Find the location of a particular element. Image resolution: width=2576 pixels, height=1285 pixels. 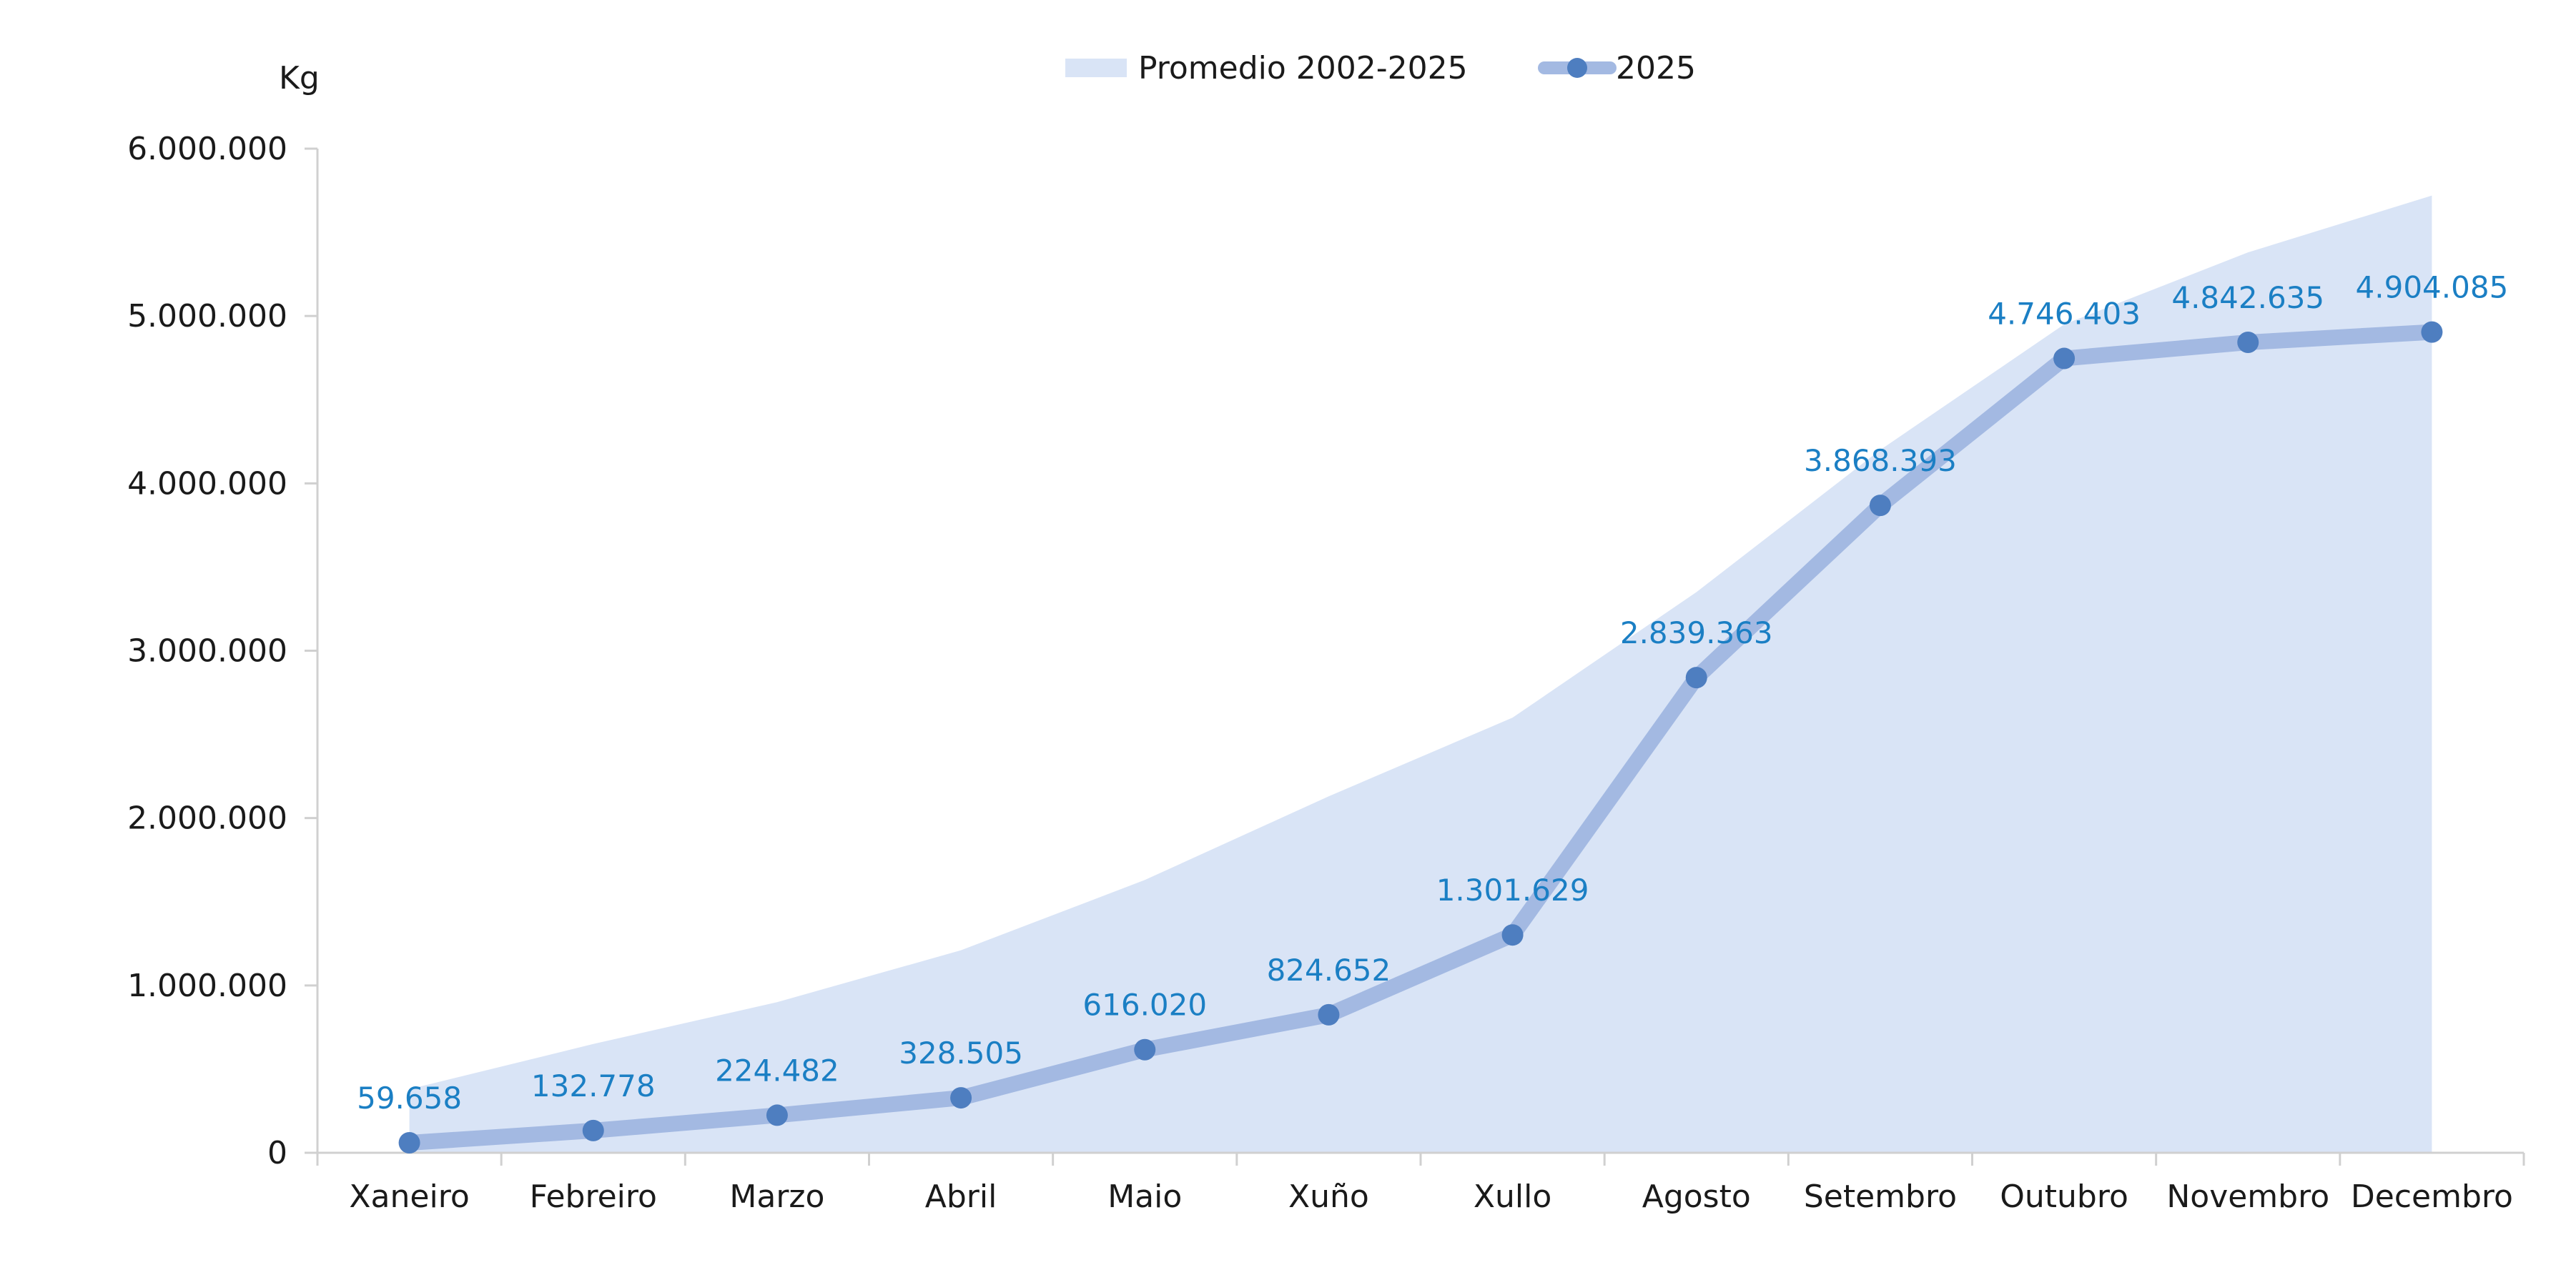

data-label-2025: 2.839.363 is located at coordinates (1696, 632).